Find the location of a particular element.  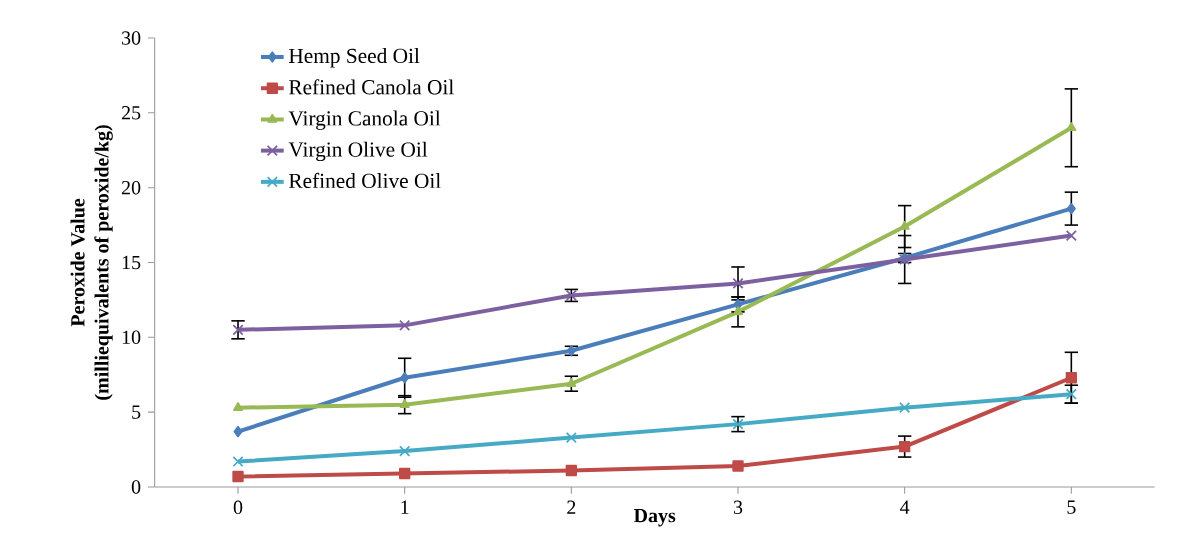

x-axis-title: Days is located at coordinates (654, 518).